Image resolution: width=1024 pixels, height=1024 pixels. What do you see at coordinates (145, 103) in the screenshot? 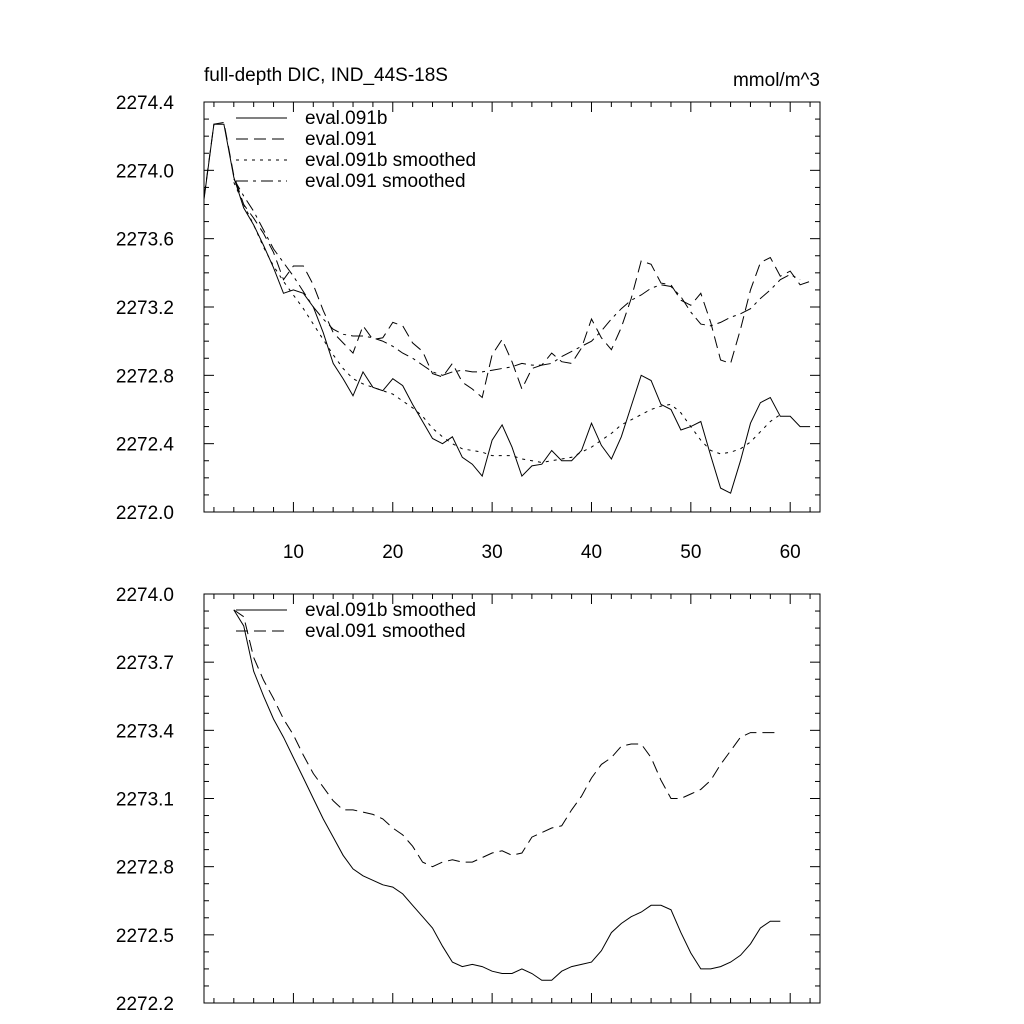
I see `top-y-tick-label: 2274.4` at bounding box center [145, 103].